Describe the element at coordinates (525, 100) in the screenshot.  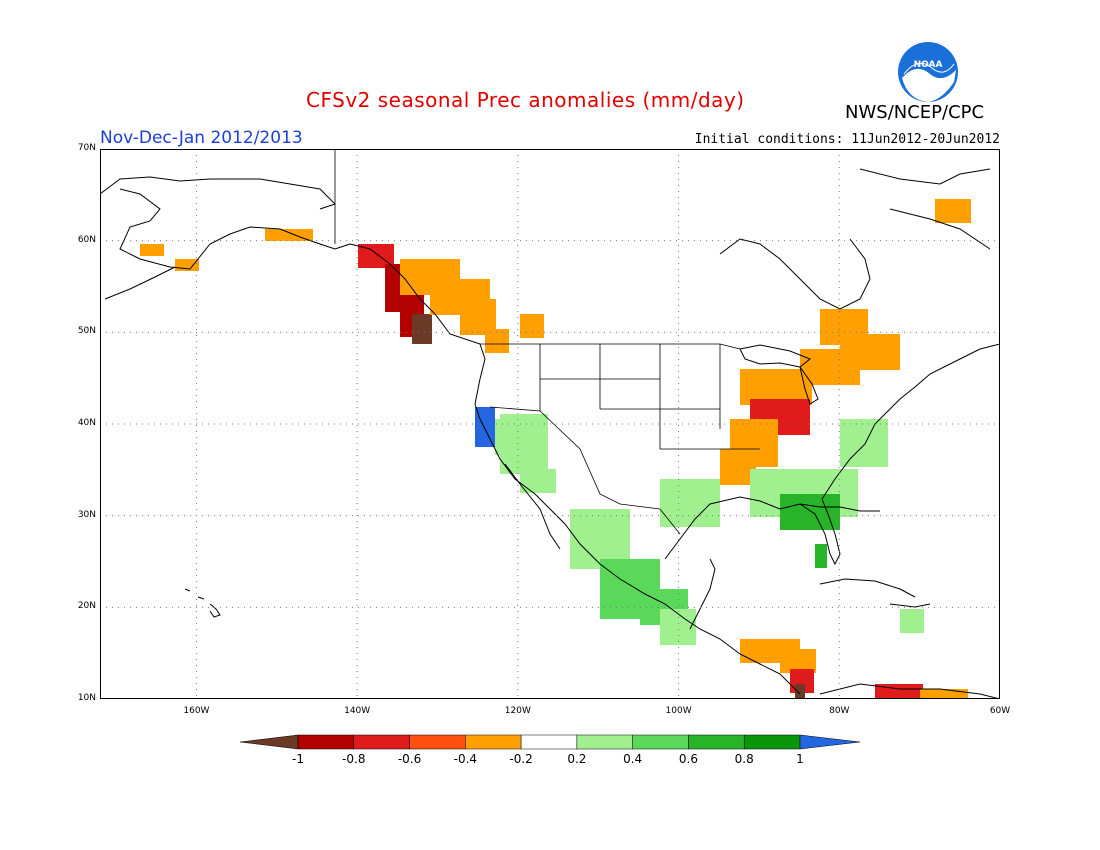
I see `chart-title-text: CFSv2 seasonal Prec anomalies (mm/day)` at that location.